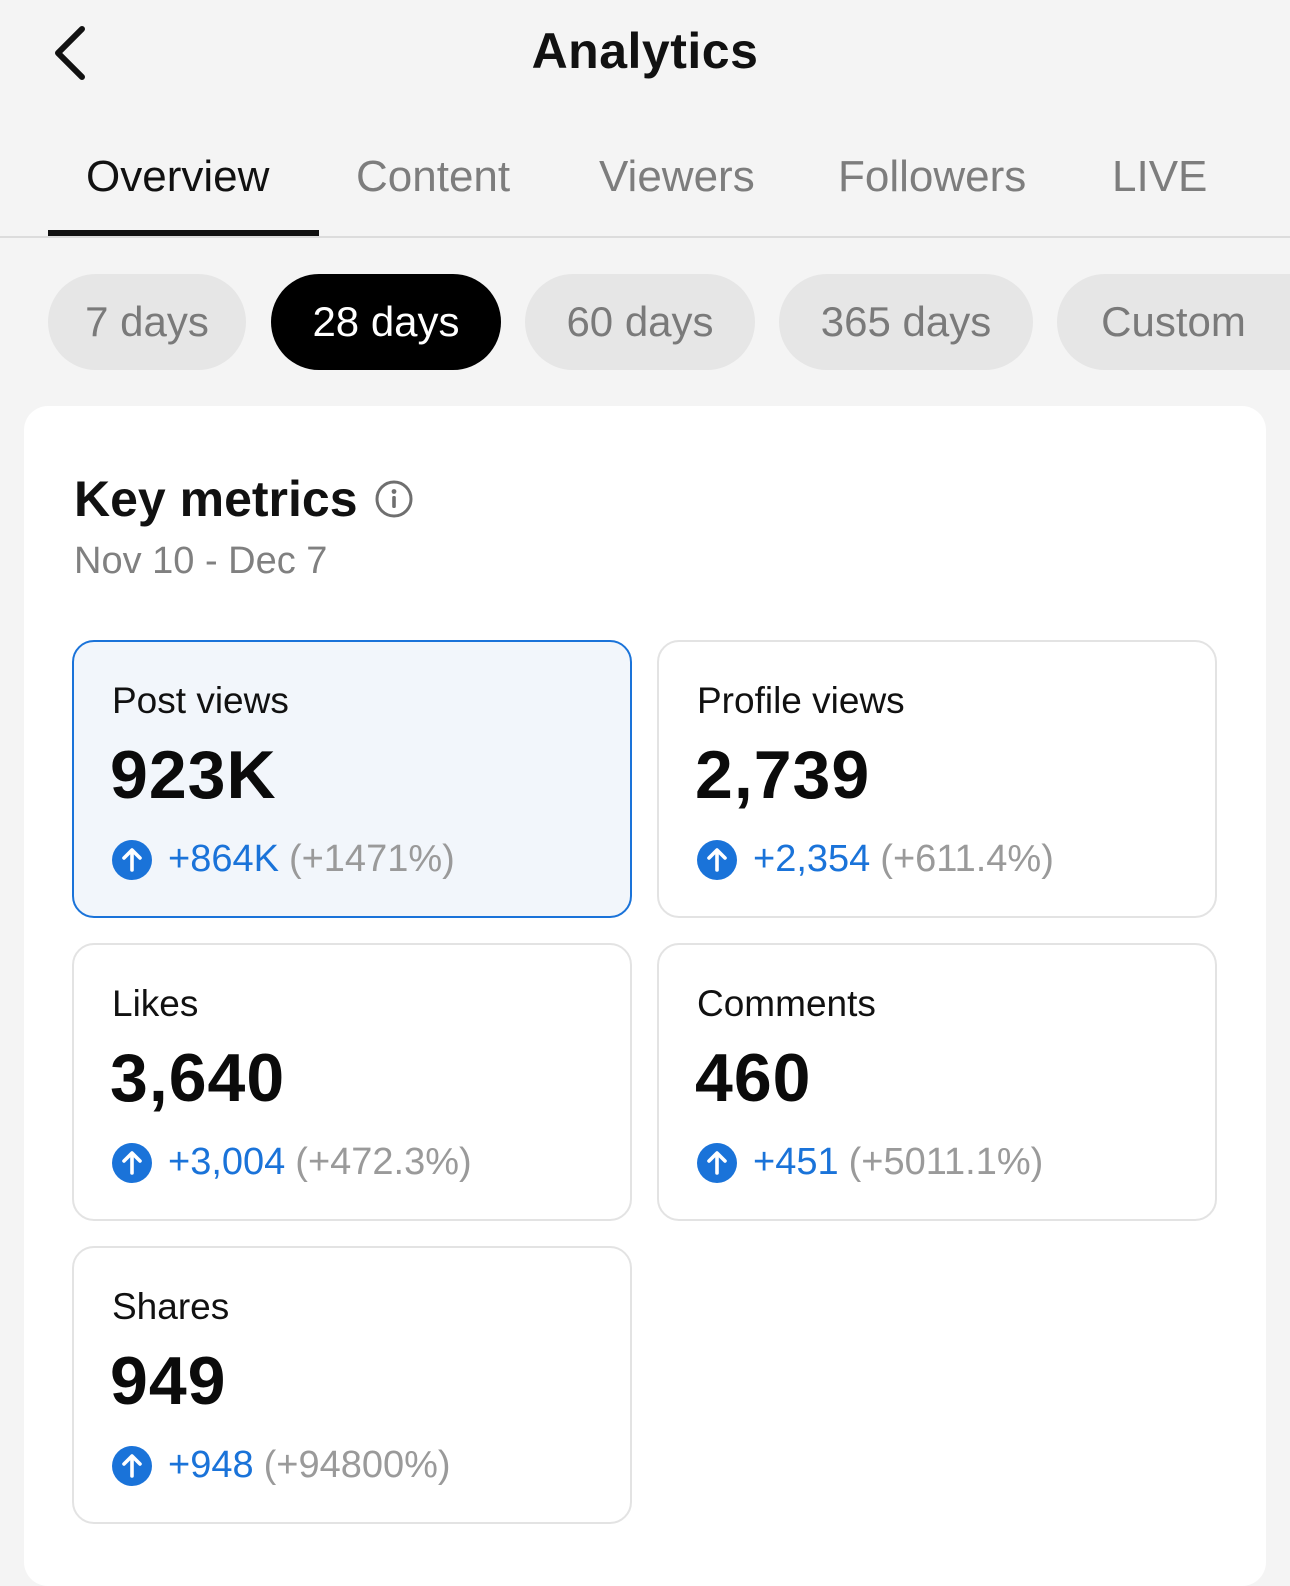  Describe the element at coordinates (178, 176) in the screenshot. I see `tab-overview: Overview` at that location.